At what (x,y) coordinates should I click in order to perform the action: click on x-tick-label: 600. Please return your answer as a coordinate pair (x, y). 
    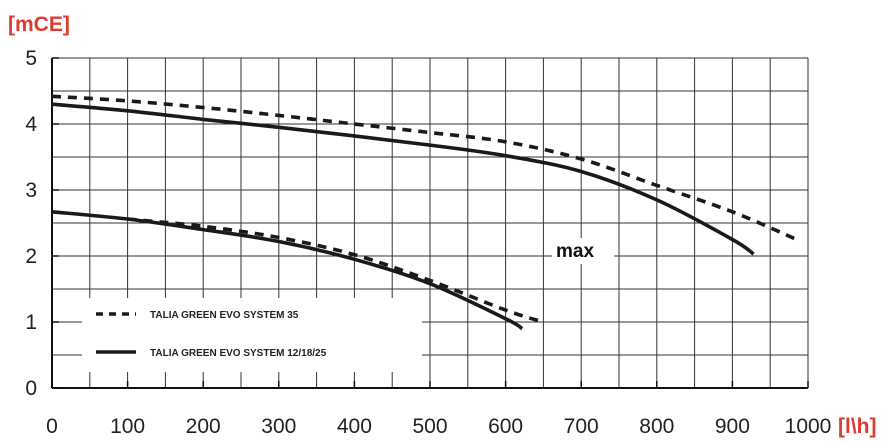
    Looking at the image, I should click on (505, 426).